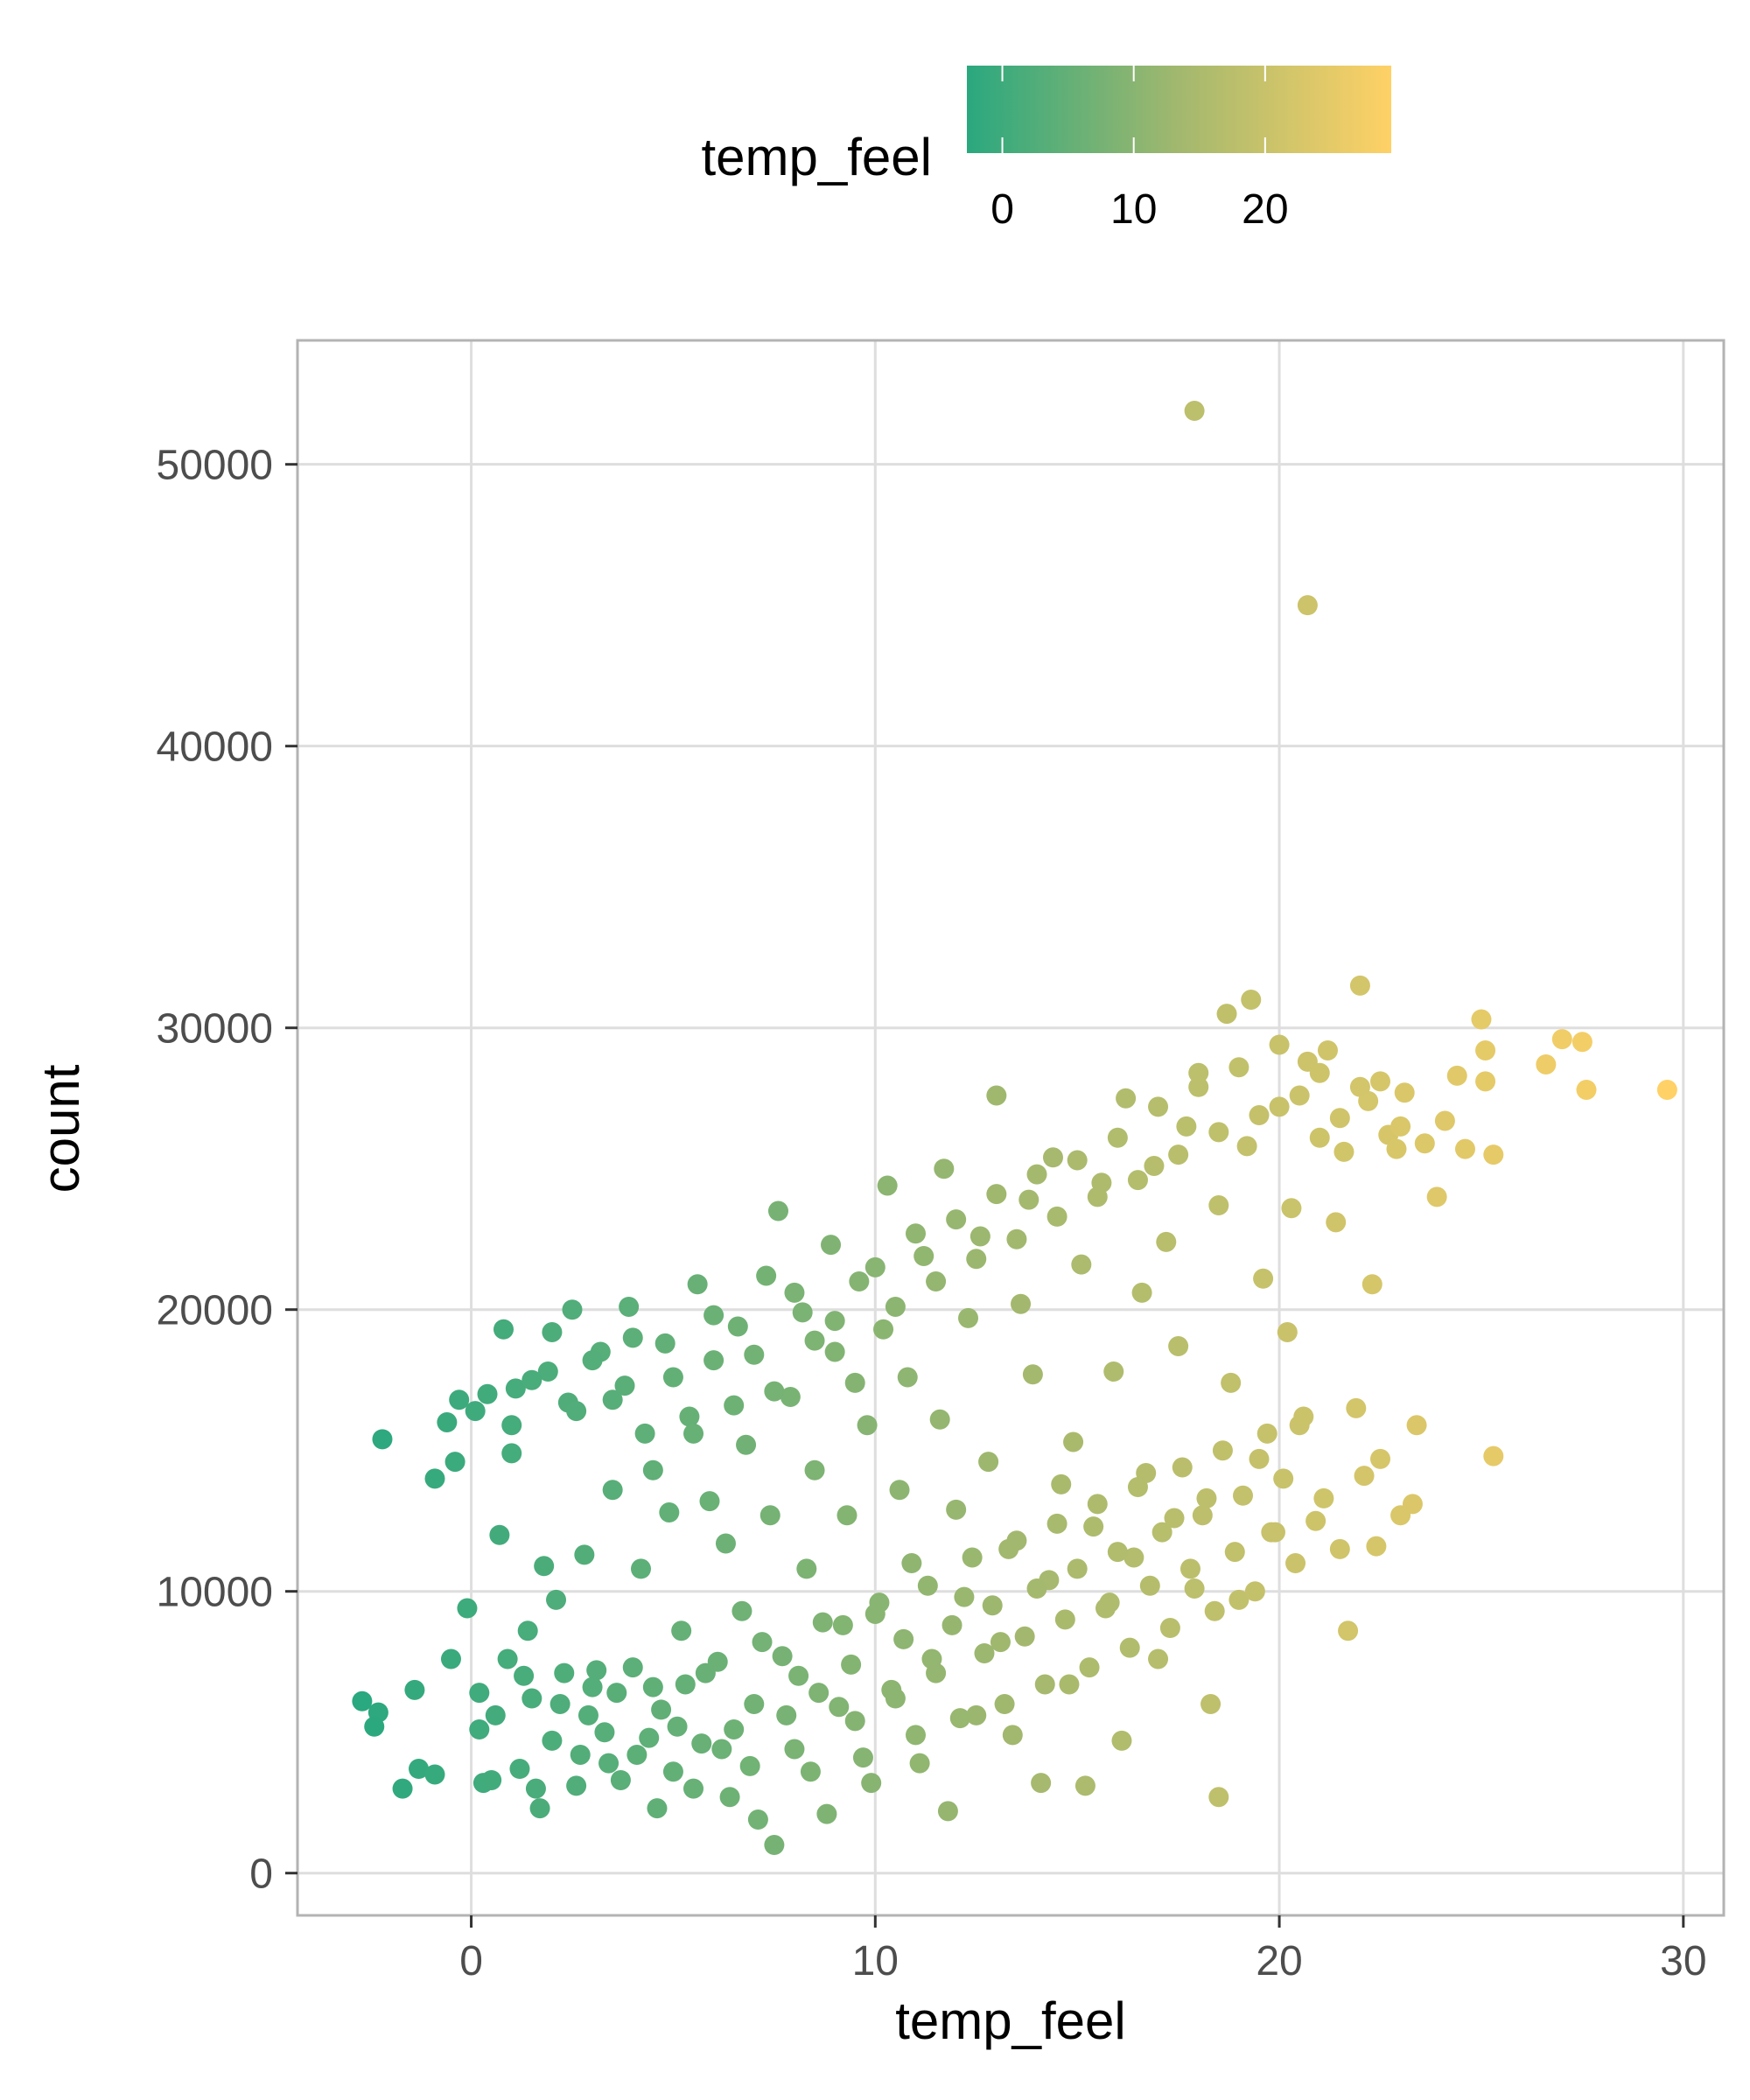 The height and width of the screenshot is (2100, 1750). What do you see at coordinates (1179, 109) in the screenshot?
I see `legend-colorbar` at bounding box center [1179, 109].